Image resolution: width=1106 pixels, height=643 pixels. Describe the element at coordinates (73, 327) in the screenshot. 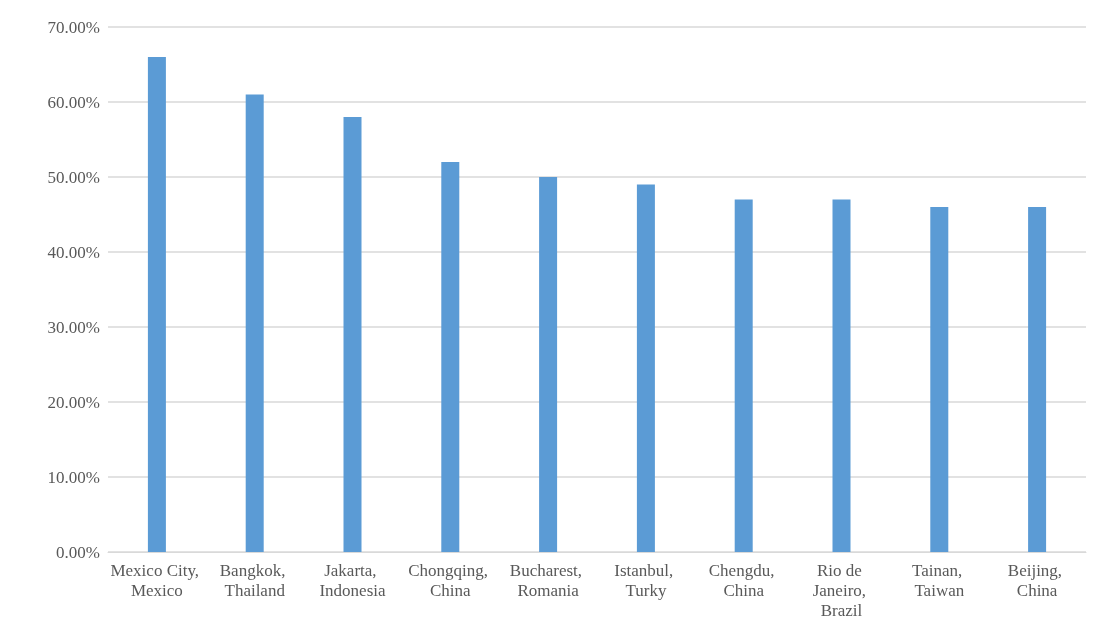

I see `y-tick-label: 30.00%` at that location.